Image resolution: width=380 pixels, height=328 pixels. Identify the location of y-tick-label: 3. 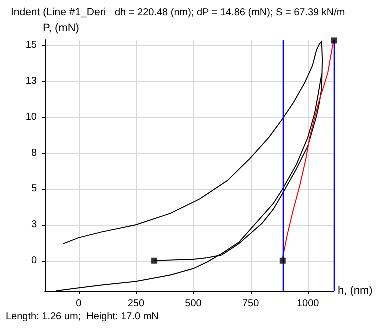
(34, 225).